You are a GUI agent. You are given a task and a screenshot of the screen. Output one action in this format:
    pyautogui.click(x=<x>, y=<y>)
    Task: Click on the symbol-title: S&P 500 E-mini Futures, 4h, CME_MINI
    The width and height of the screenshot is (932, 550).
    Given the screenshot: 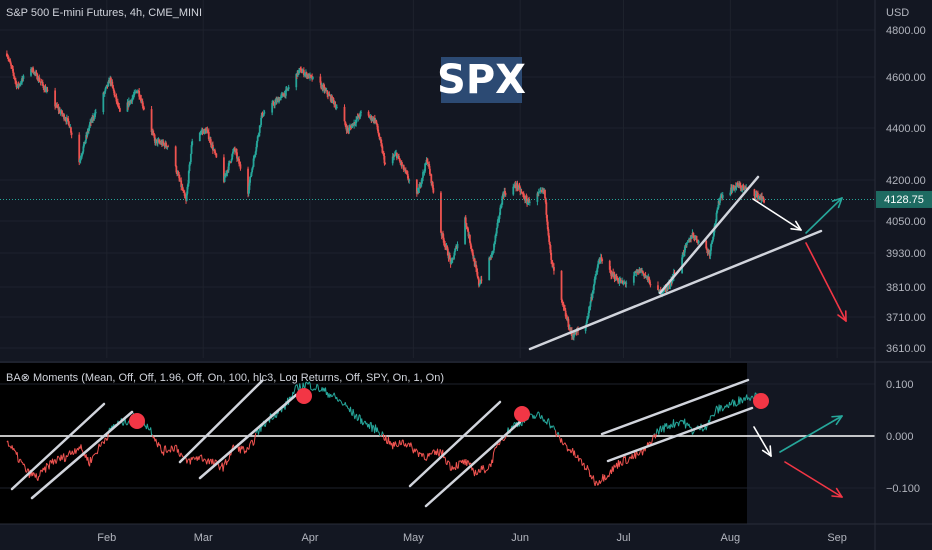 What is the action you would take?
    pyautogui.click(x=104, y=13)
    